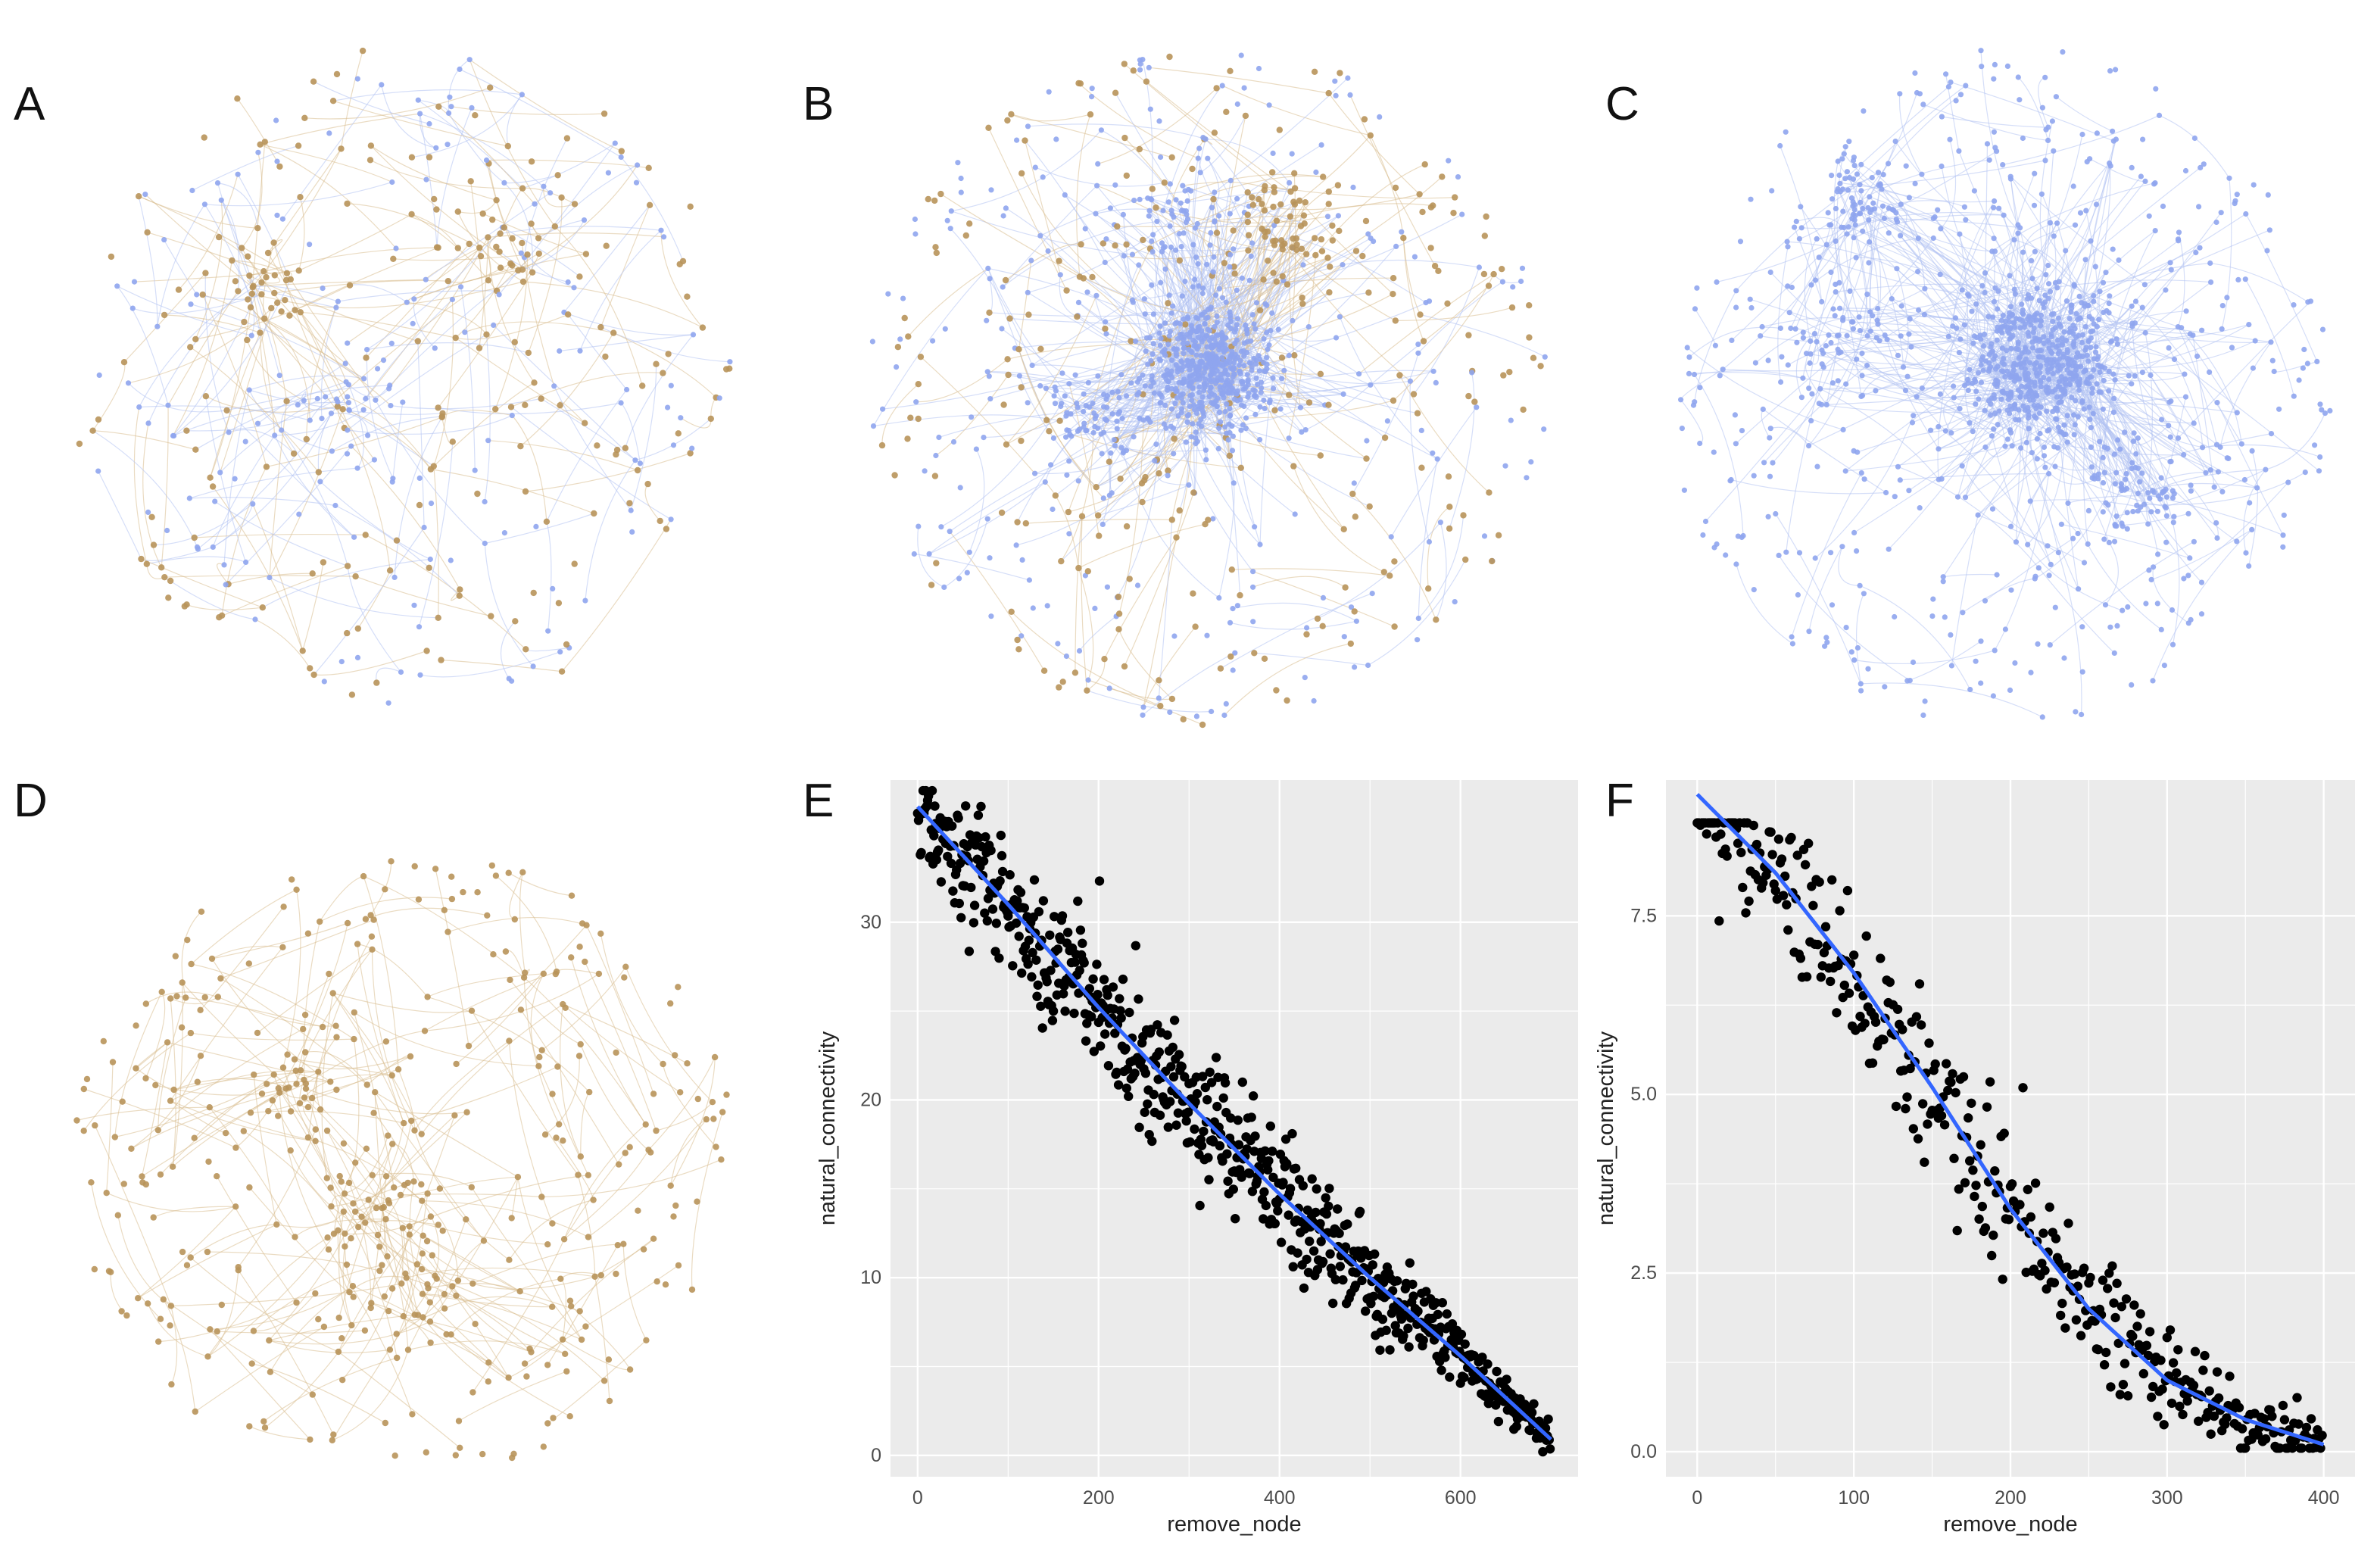 This screenshot has width=2380, height=1557. I want to click on panel-letter-d: D, so click(31, 801).